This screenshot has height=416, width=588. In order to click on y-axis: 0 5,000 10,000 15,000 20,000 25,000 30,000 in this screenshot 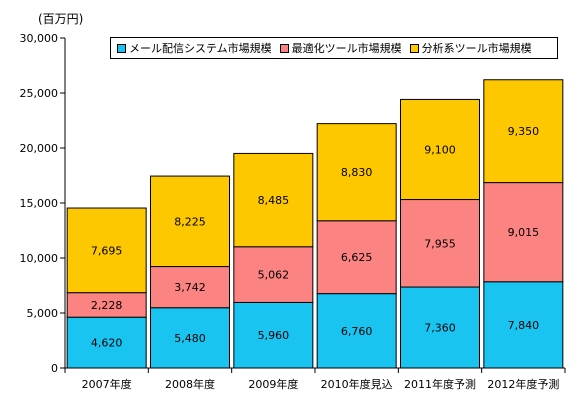, I will do `click(43, 203)`.